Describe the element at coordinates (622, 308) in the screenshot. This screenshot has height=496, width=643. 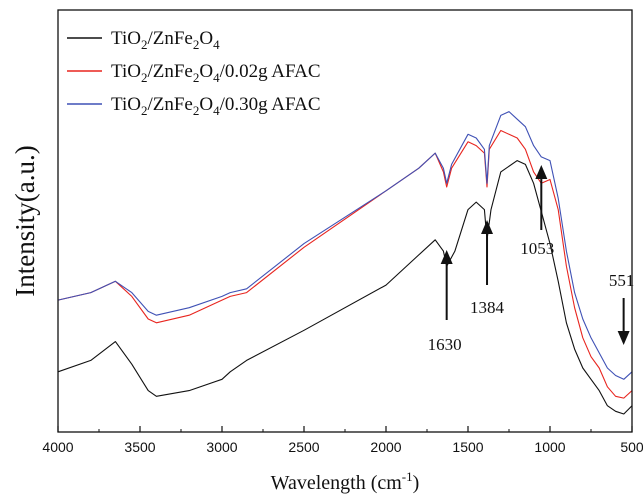
I see `annotation-551: 551` at that location.